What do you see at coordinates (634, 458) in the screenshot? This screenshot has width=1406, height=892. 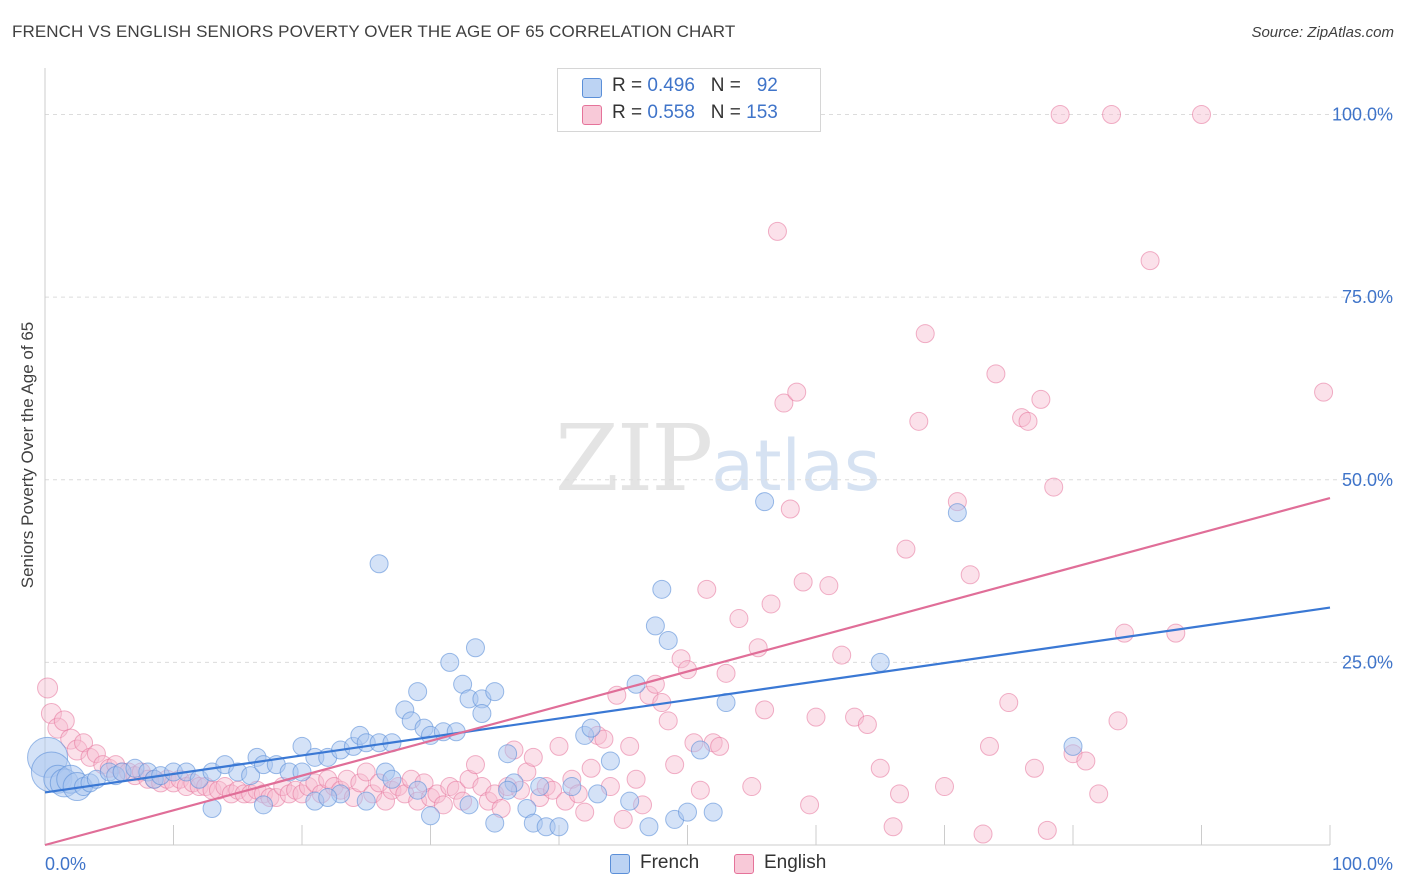 I see `watermark-zip: ZIP` at bounding box center [634, 458].